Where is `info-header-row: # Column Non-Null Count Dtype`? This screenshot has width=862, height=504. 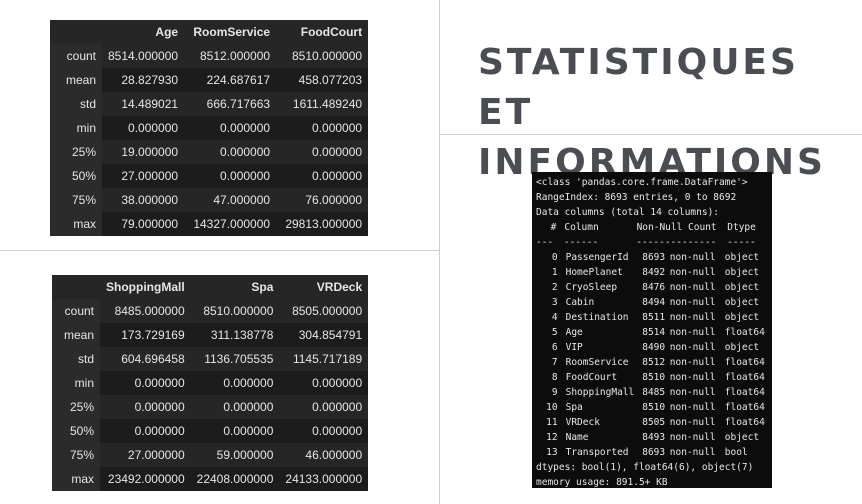 info-header-row: # Column Non-Null Count Dtype is located at coordinates (652, 227).